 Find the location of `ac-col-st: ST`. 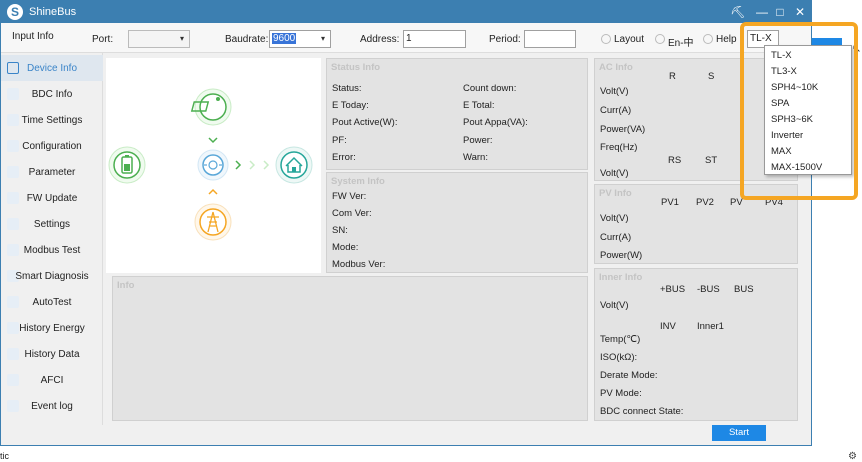

ac-col-st: ST is located at coordinates (711, 160).